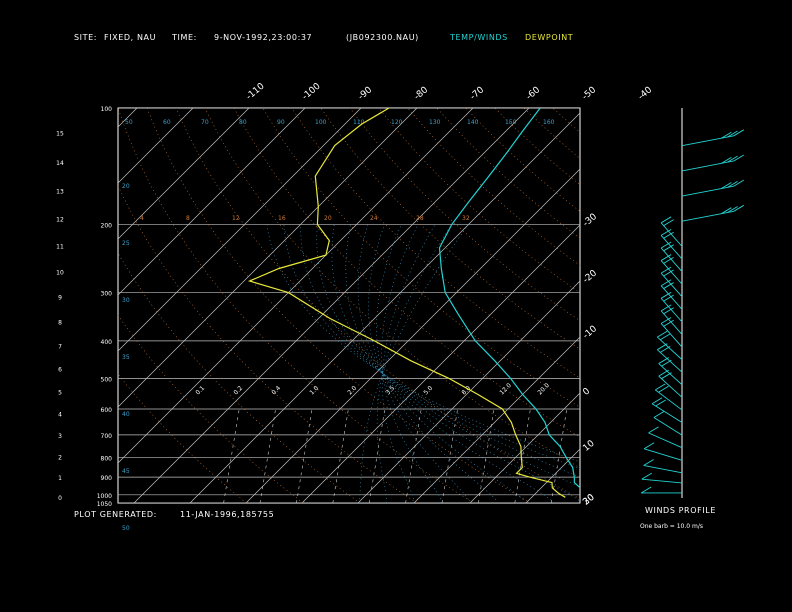 The image size is (792, 612). What do you see at coordinates (60, 415) in the screenshot?
I see `height-km-tick-label: 4` at bounding box center [60, 415].